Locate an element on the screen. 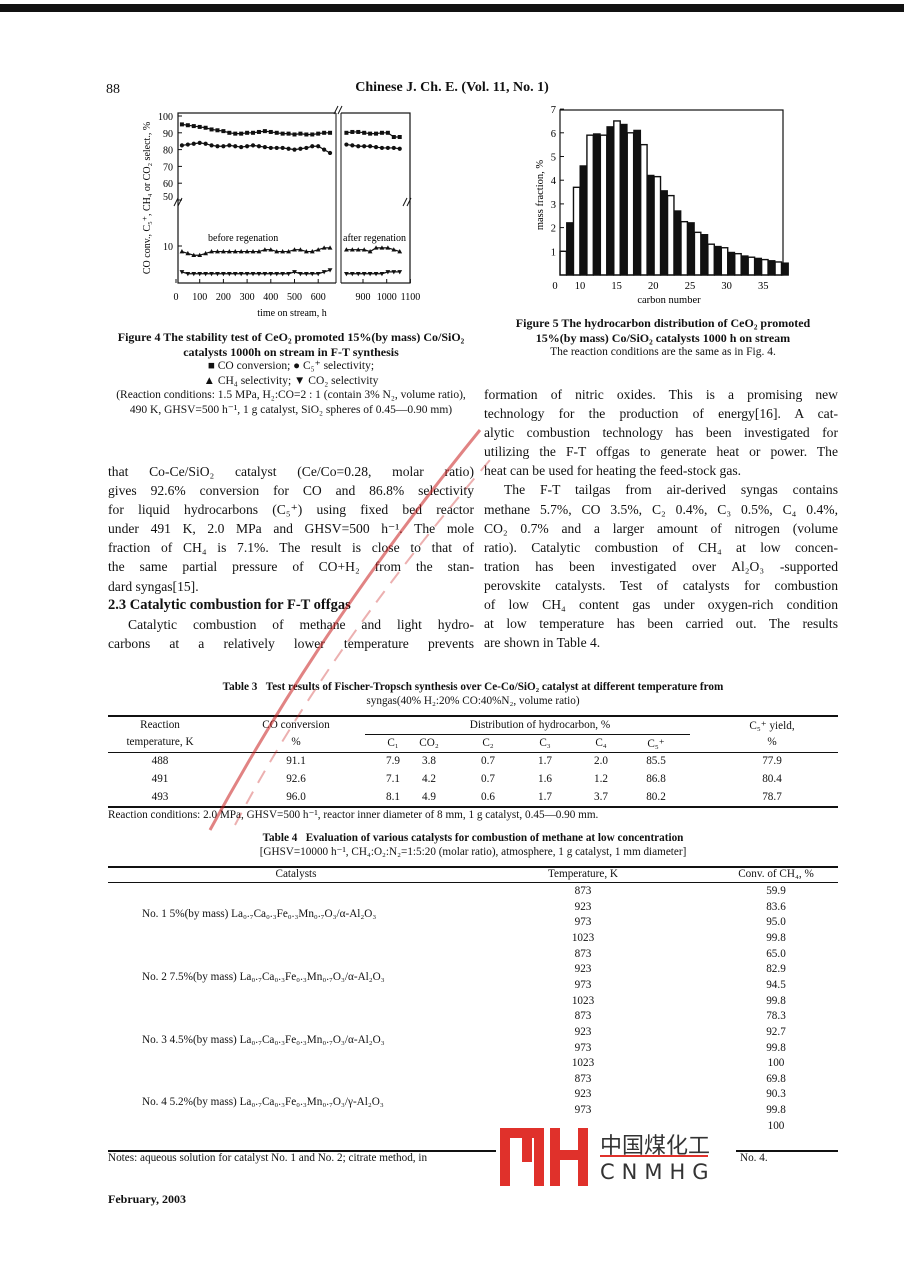 The width and height of the screenshot is (904, 1272). y-tick-label: 90 is located at coordinates (168, 134).